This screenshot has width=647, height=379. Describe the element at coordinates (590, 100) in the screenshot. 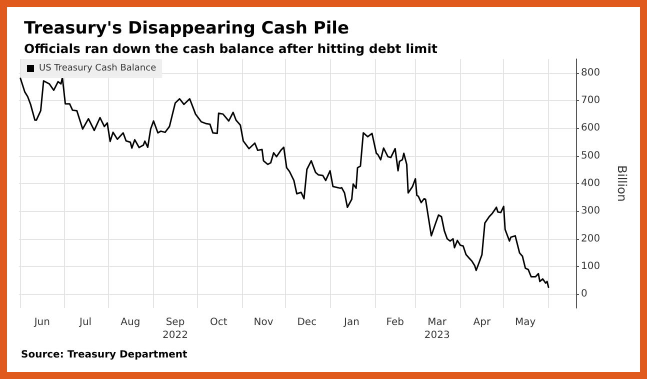

I see `y-tick-label: 700` at that location.